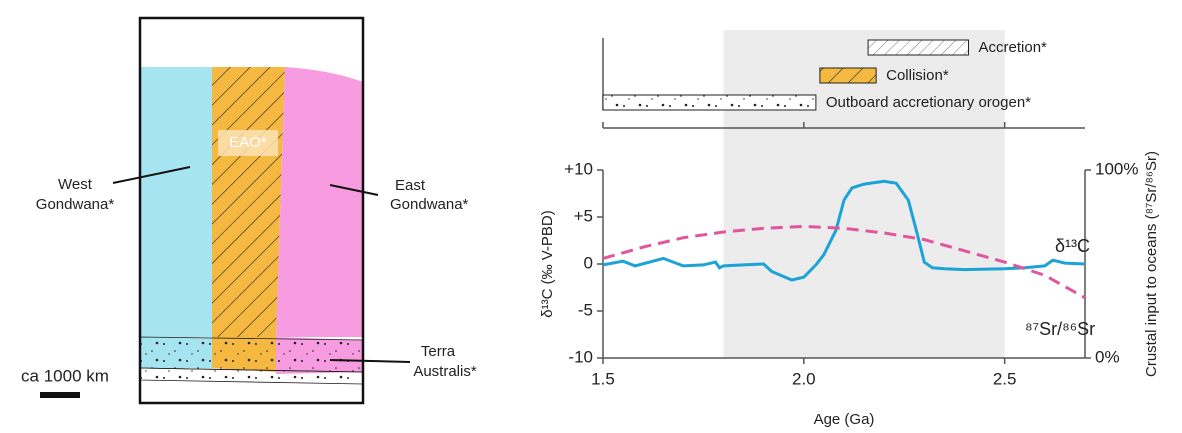  What do you see at coordinates (65, 375) in the screenshot?
I see `scale-label: ca 1000 km` at bounding box center [65, 375].